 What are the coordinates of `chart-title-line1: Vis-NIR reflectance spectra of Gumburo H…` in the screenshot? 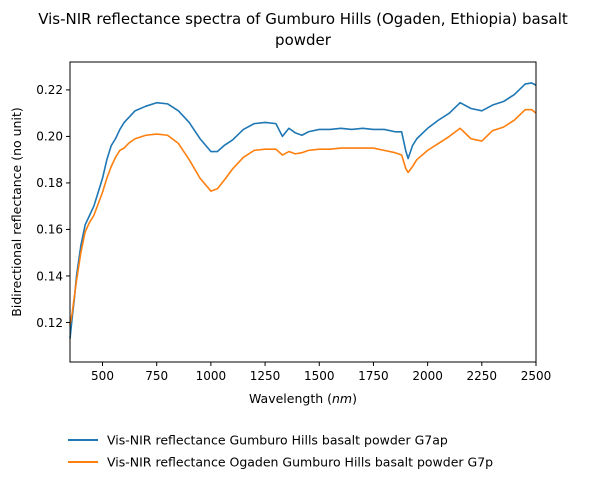 It's located at (303, 19).